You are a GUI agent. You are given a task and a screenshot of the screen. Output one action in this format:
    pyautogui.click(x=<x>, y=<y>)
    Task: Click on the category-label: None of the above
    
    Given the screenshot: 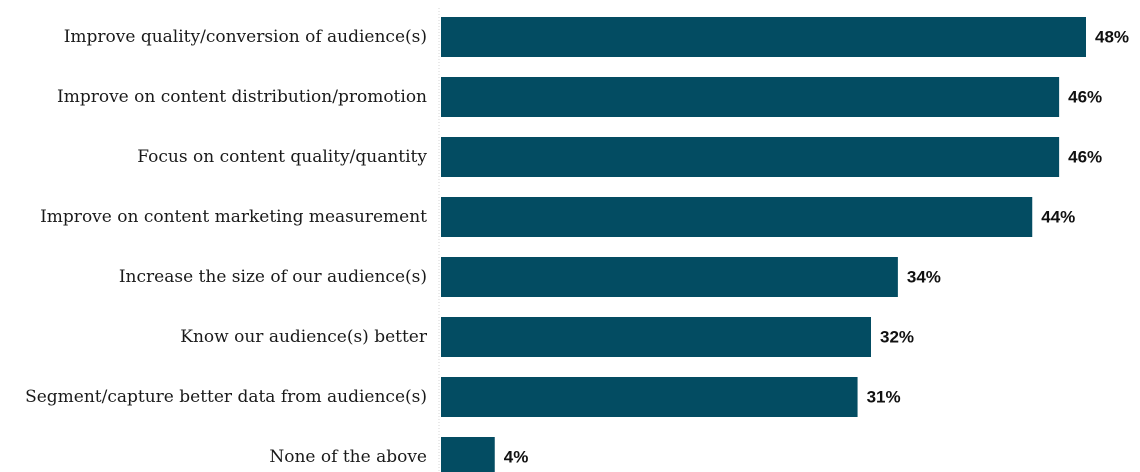 What is the action you would take?
    pyautogui.click(x=348, y=457)
    